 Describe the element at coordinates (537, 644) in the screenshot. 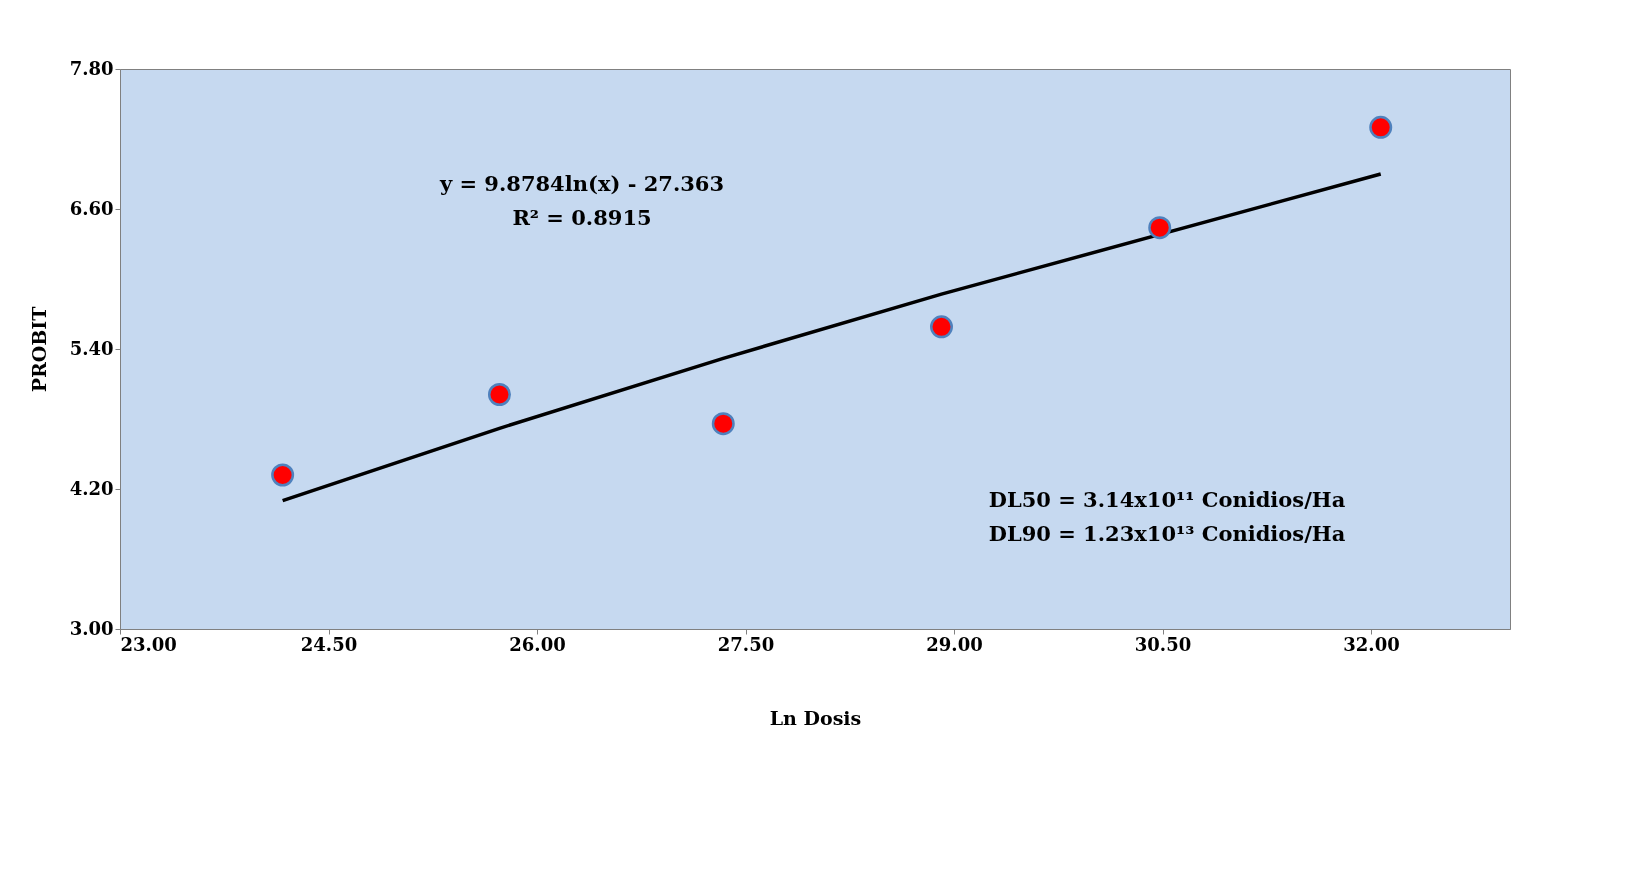

I see `x-tick-label: 26.00` at that location.